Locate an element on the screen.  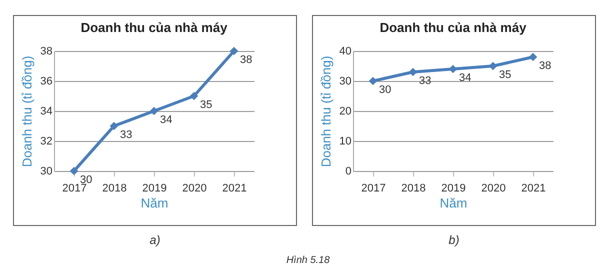
text: b) is located at coordinates (454, 240).